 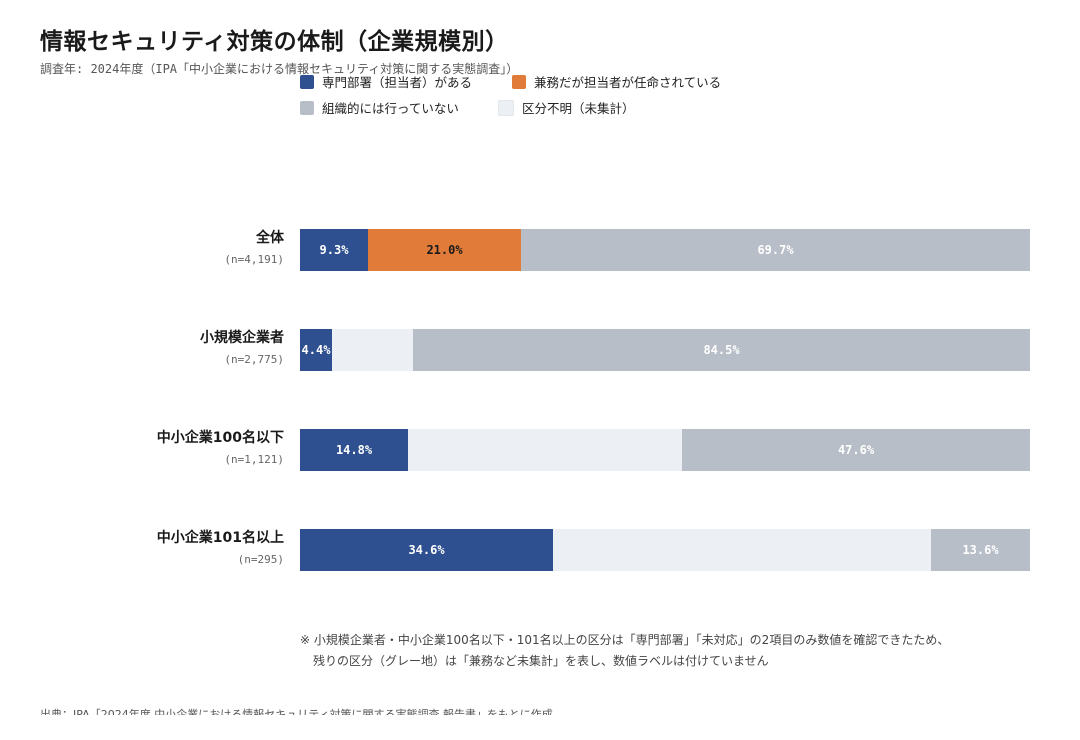 I want to click on bar-value-label: 34.6%, so click(x=426, y=550).